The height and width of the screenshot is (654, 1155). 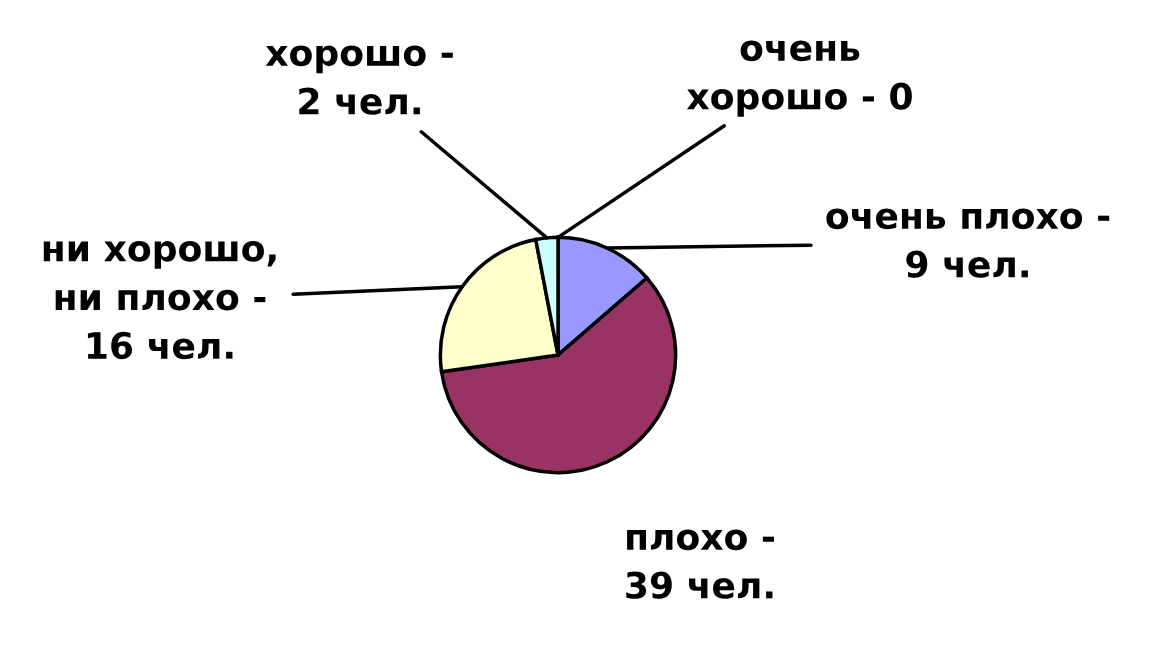 I want to click on slice-label: очень плохо - 9 чел., so click(x=968, y=243).